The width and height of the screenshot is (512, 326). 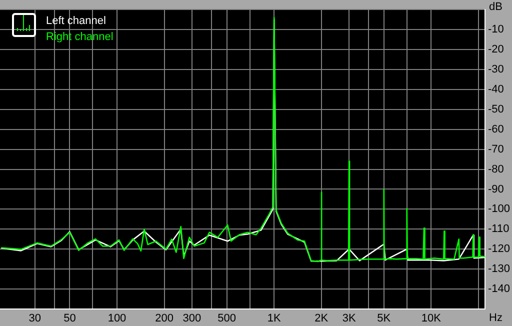 I want to click on y-tick-label: -140, so click(x=499, y=289).